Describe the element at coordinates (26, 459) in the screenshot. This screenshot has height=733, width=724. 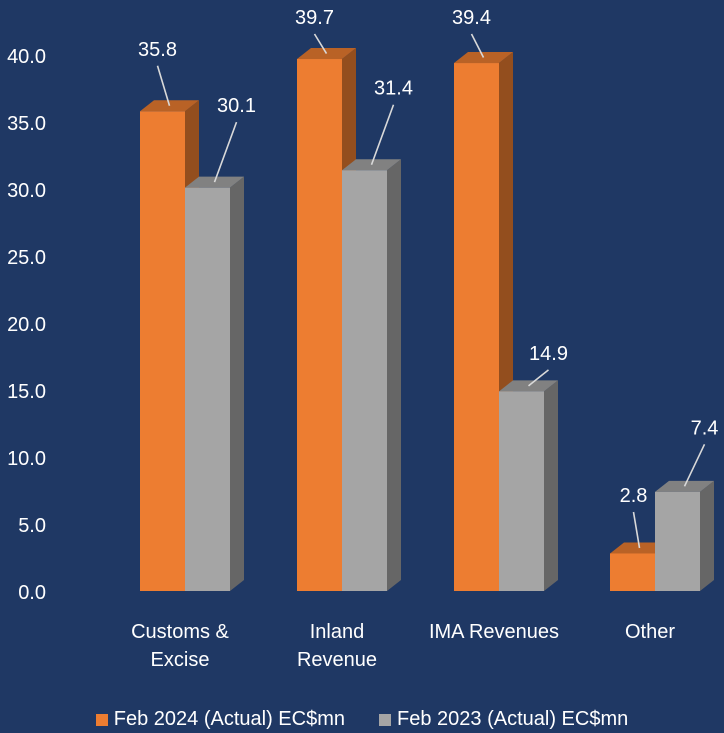
I see `y-tick-label: 10.0` at that location.